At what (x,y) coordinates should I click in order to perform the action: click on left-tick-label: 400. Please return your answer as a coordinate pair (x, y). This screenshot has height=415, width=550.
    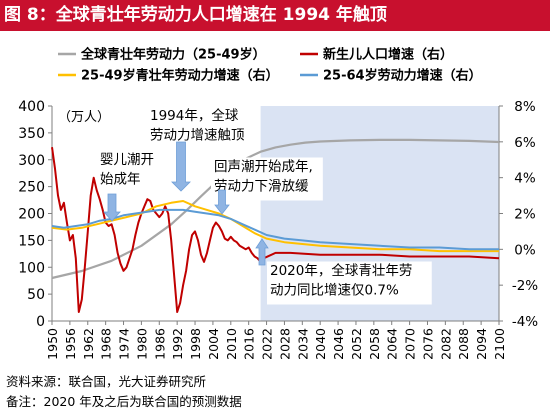
    Looking at the image, I should click on (31, 107).